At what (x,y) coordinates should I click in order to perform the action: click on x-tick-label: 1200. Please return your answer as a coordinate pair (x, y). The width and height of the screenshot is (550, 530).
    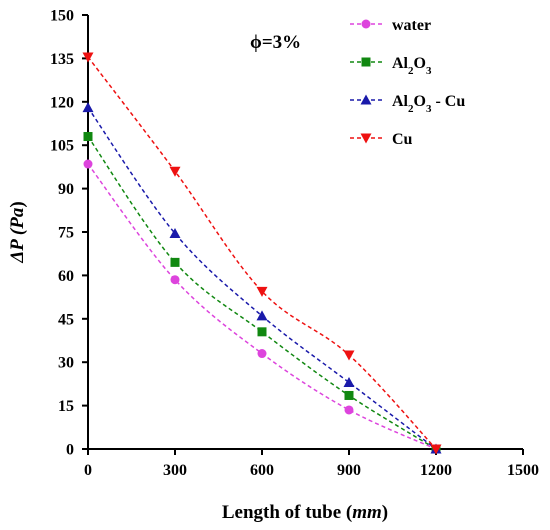
    Looking at the image, I should click on (436, 470).